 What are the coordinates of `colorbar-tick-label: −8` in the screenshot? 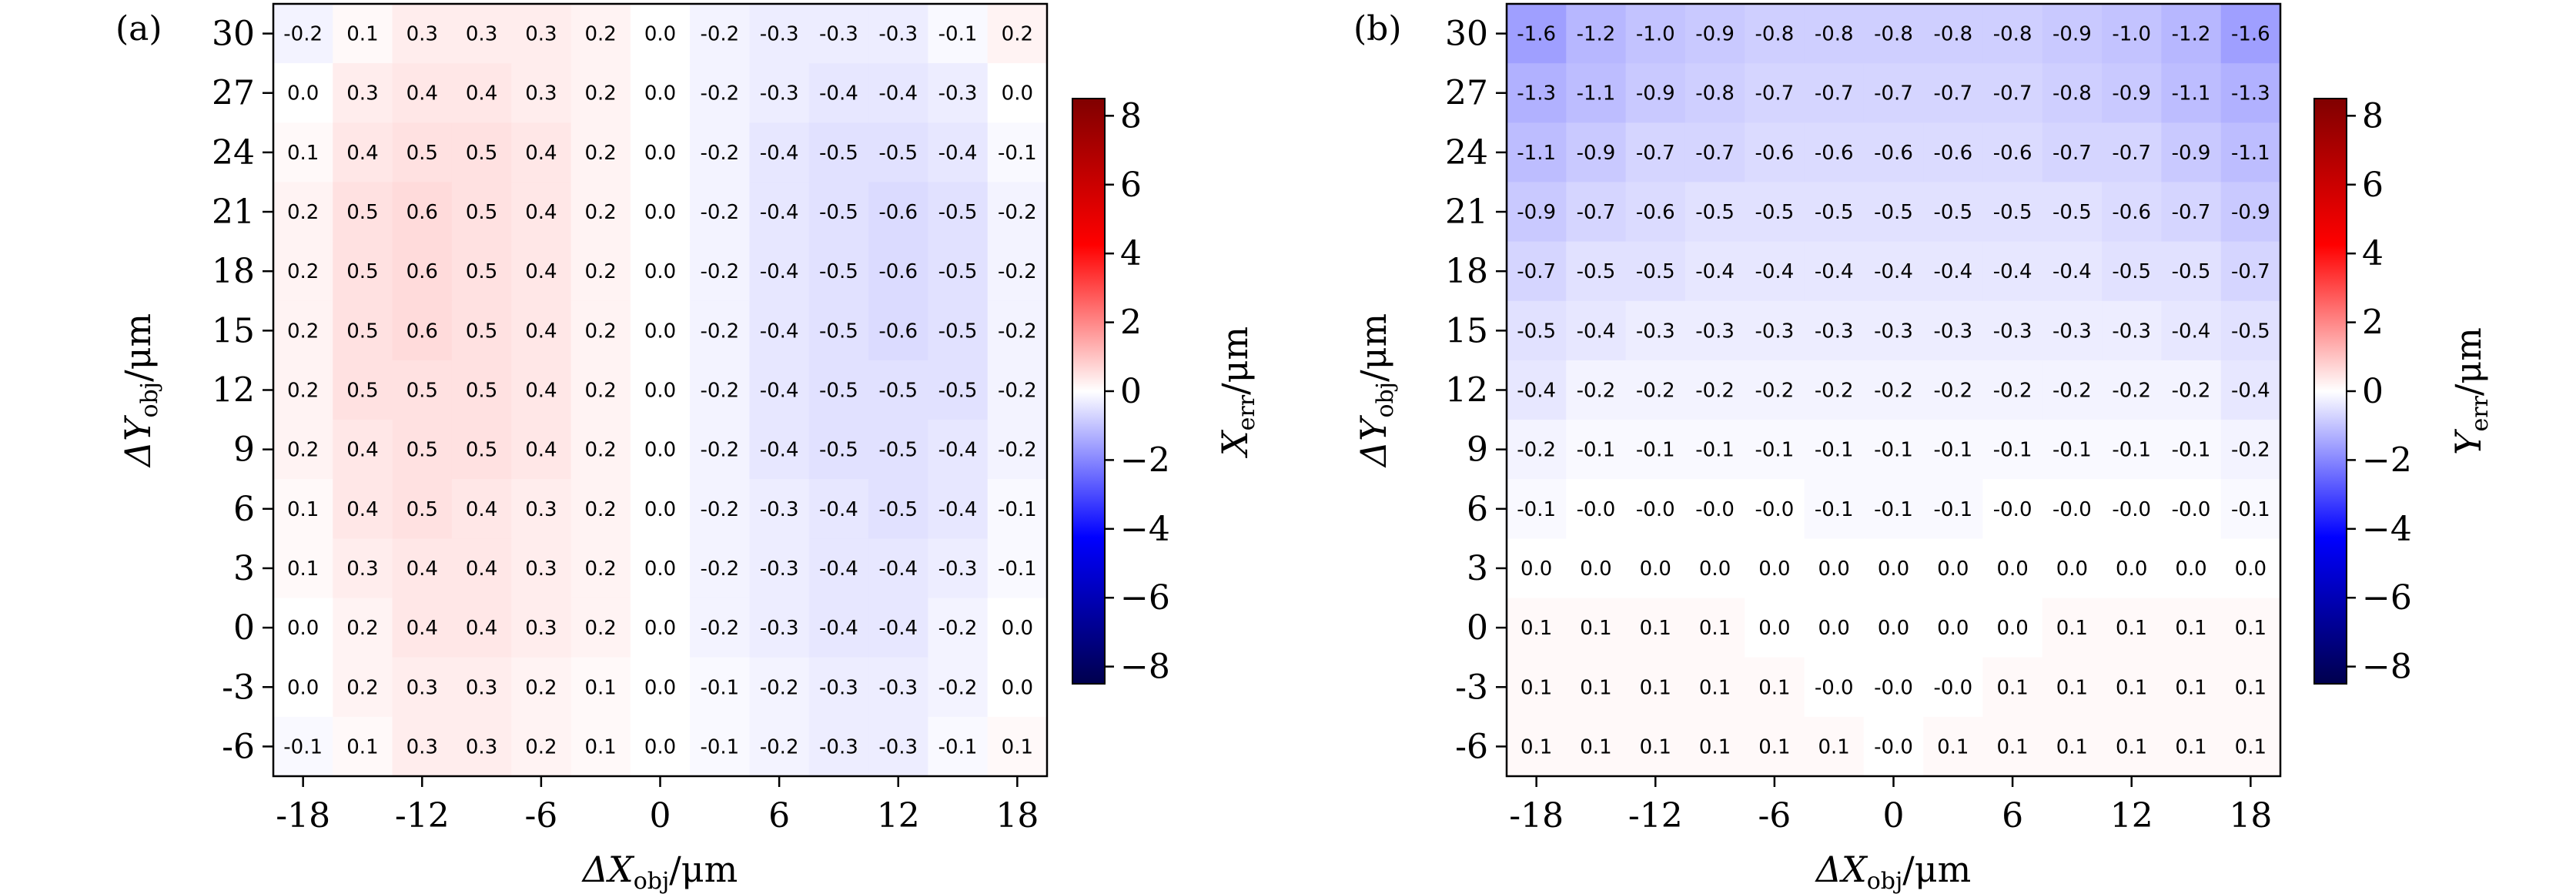 It's located at (2387, 667).